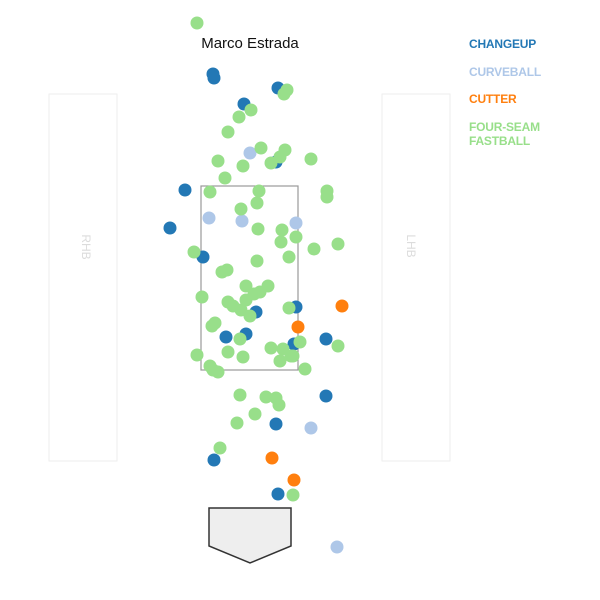  Describe the element at coordinates (416, 277) in the screenshot. I see `right-batter-box` at that location.